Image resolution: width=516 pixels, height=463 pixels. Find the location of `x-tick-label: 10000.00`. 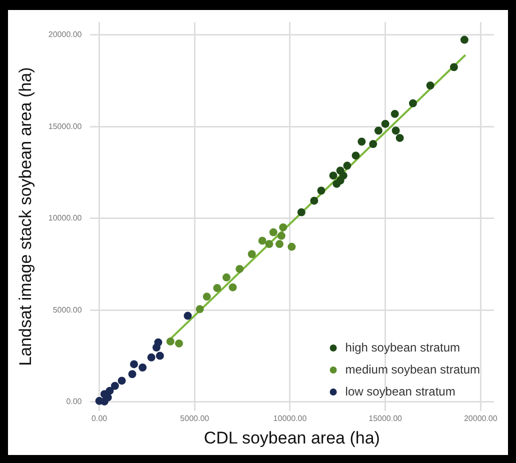

x-tick-label: 10000.00 is located at coordinates (290, 419).